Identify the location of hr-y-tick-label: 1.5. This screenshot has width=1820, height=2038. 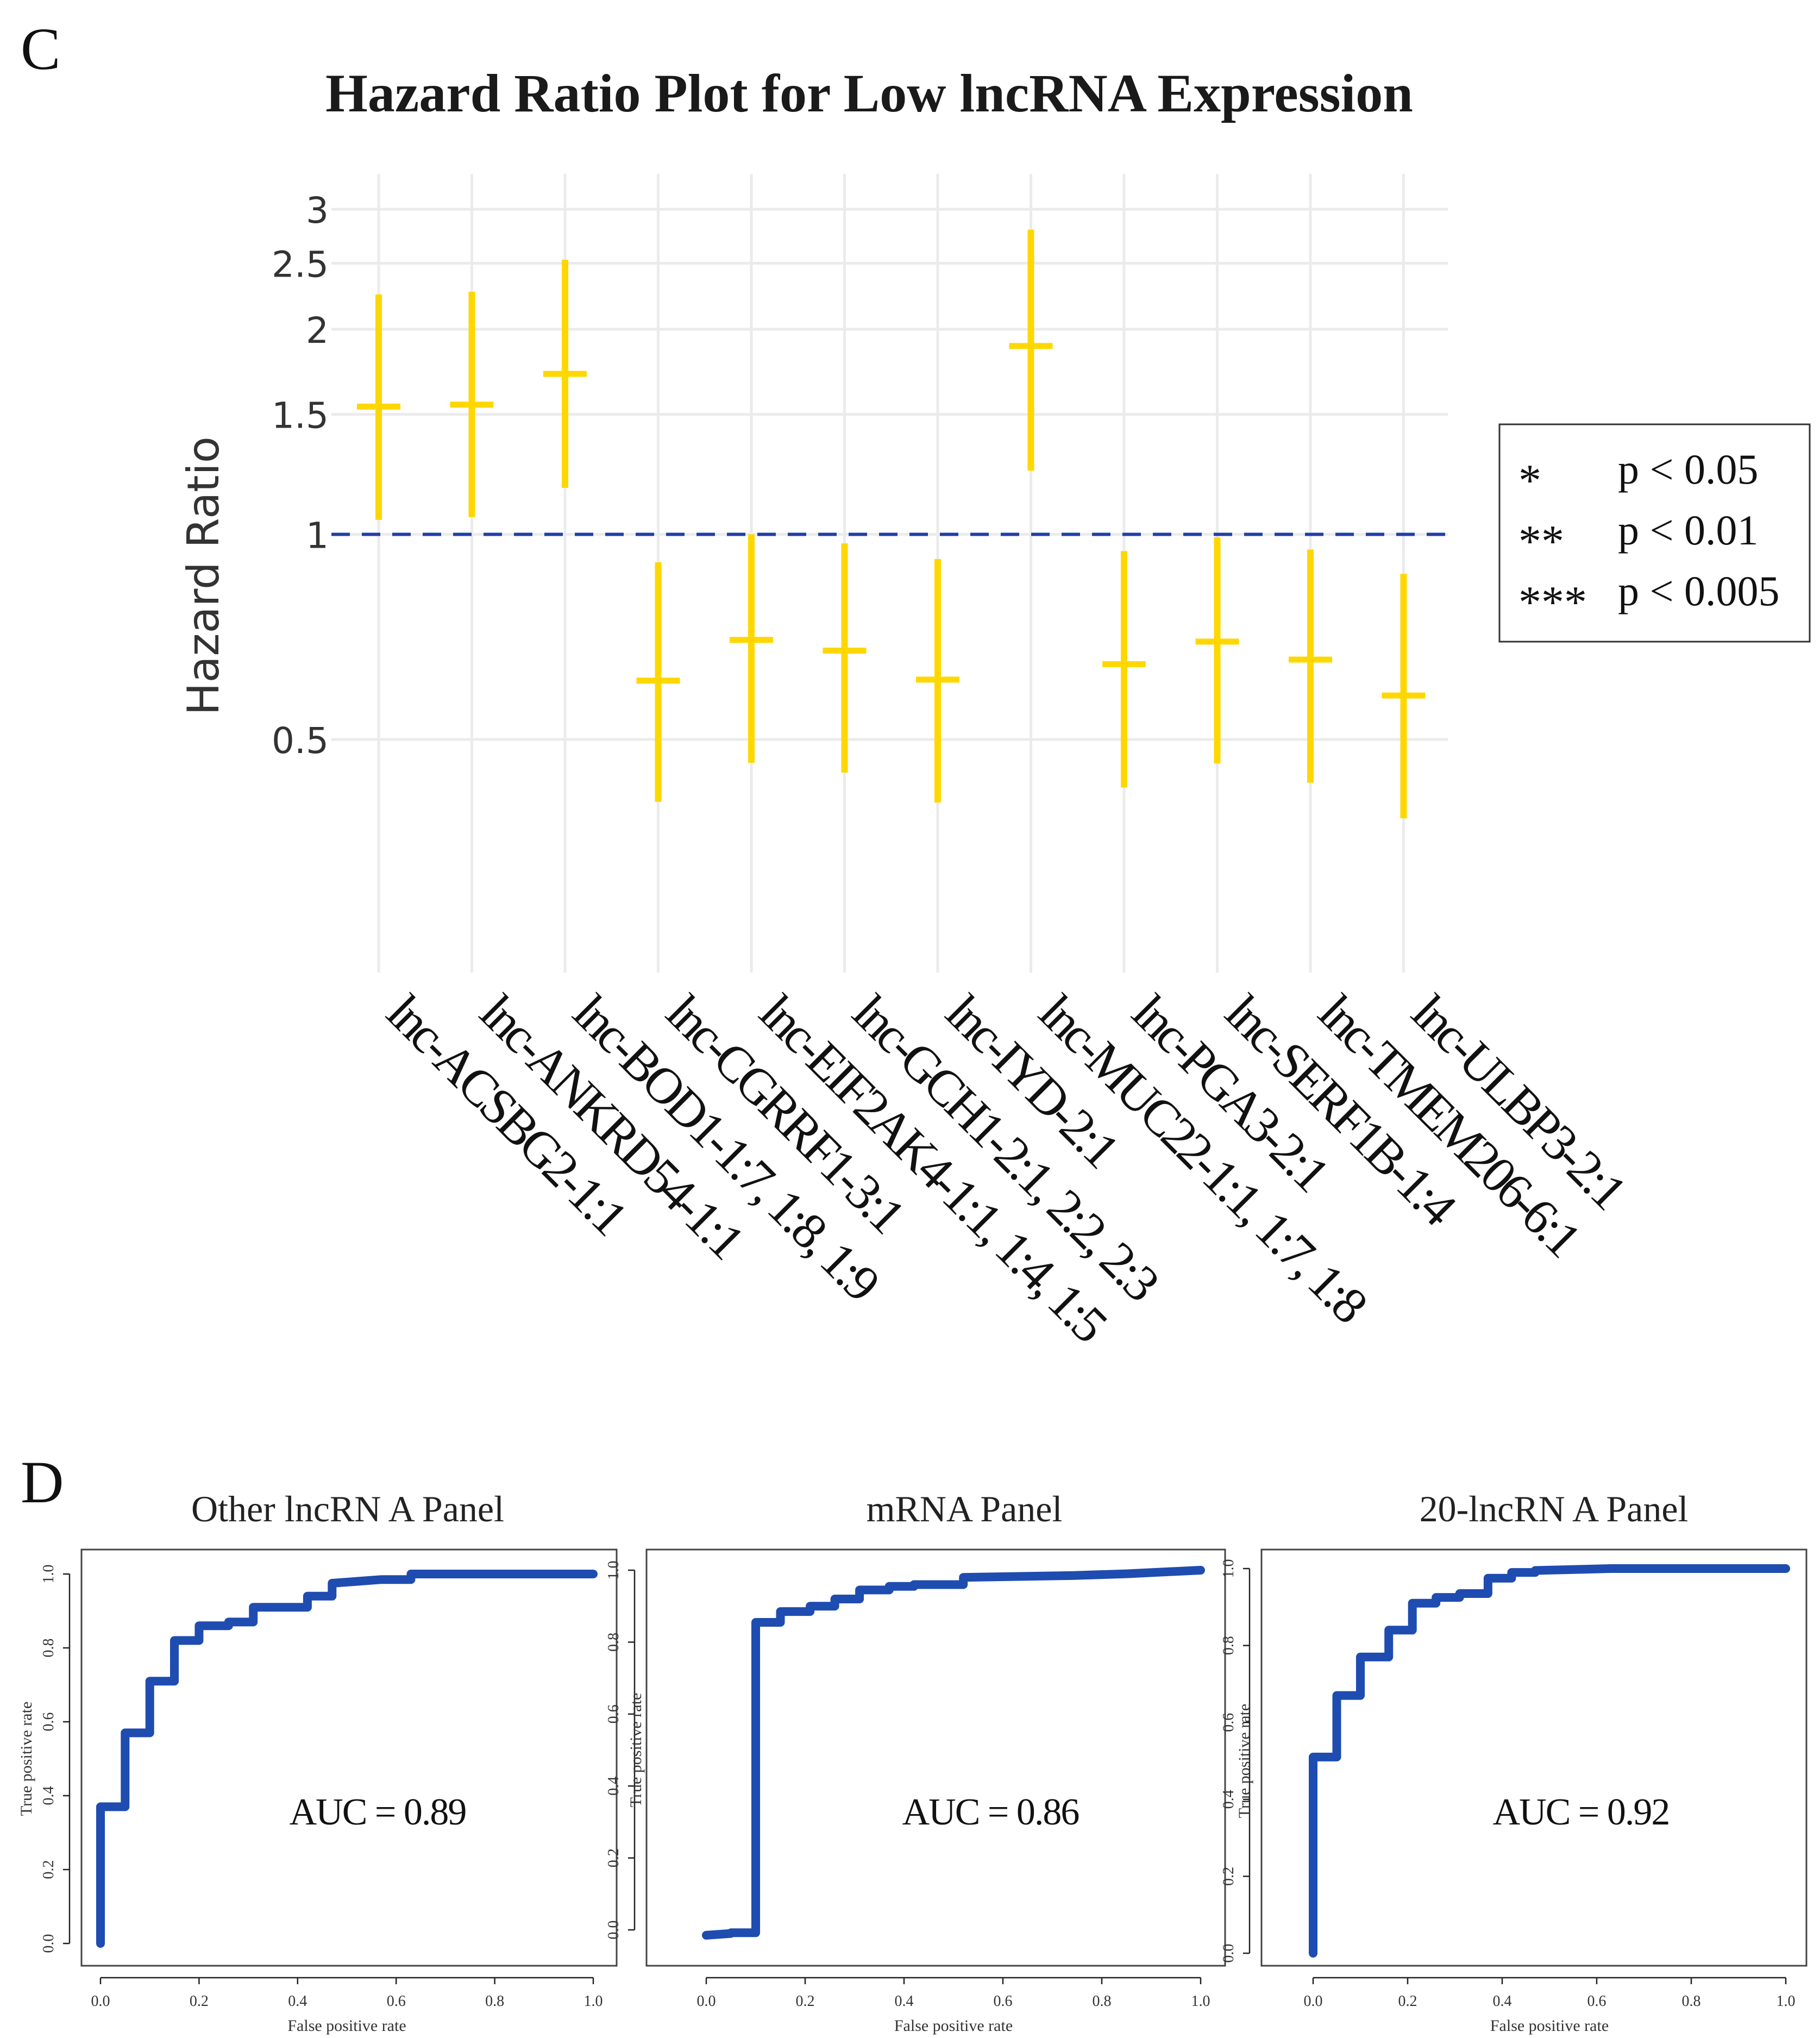
(300, 416).